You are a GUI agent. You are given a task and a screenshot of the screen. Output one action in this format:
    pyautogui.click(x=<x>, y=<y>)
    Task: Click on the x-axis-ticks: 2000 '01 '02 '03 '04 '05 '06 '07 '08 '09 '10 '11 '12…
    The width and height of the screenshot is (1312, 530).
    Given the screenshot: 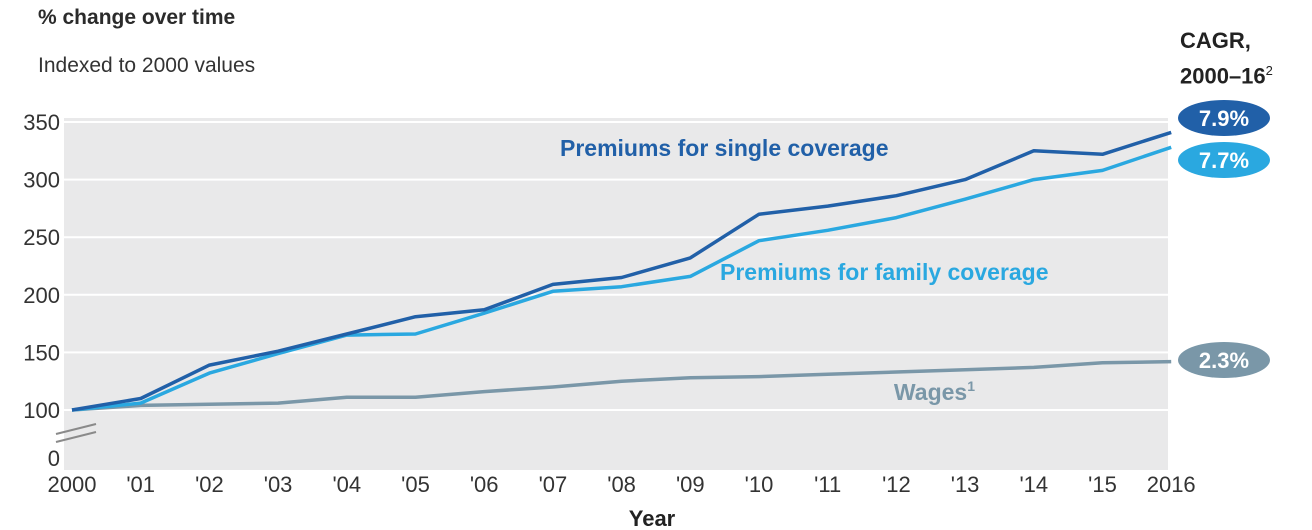 What is the action you would take?
    pyautogui.click(x=622, y=484)
    